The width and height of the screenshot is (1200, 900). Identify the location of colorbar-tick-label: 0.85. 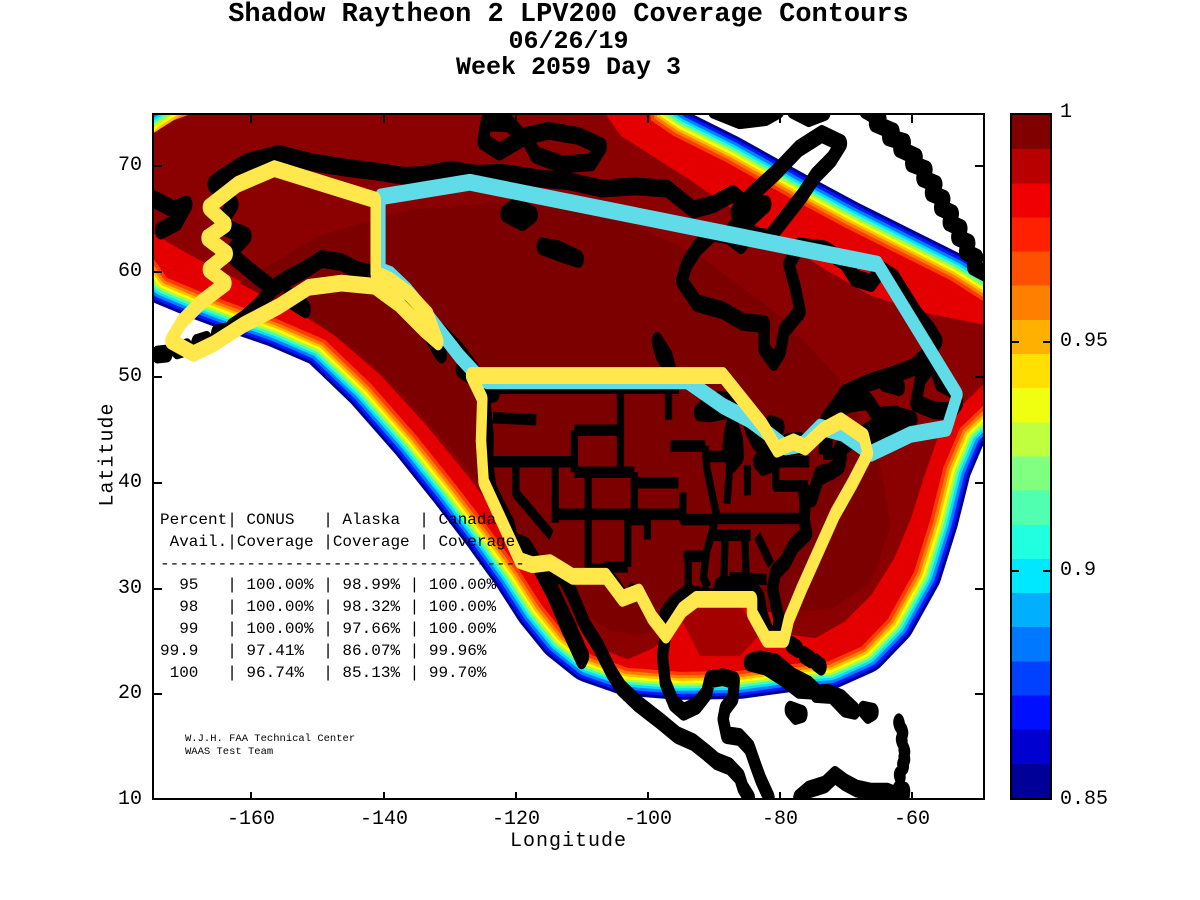
(1084, 799).